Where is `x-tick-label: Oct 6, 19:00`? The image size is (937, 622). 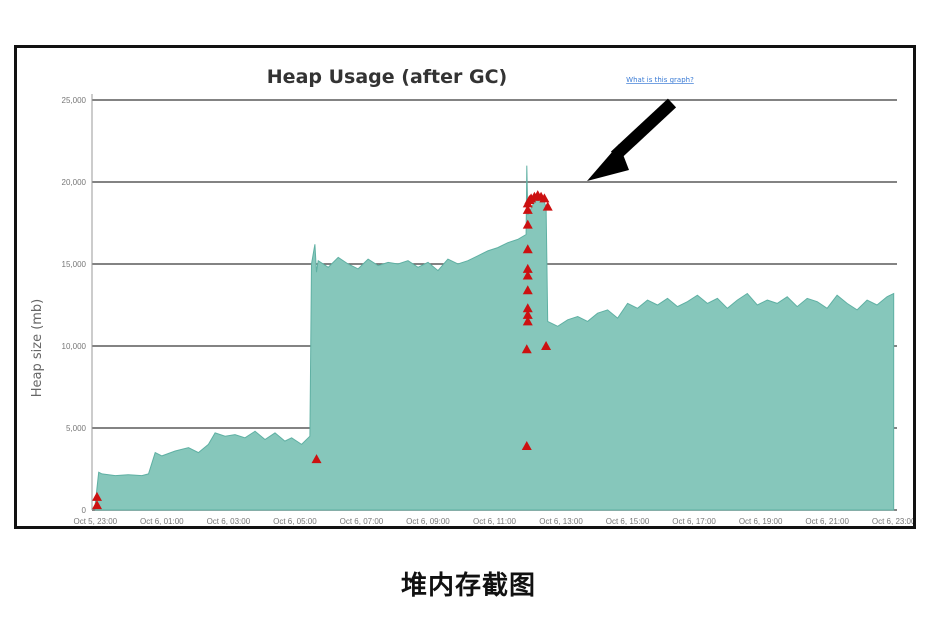
x-tick-label: Oct 6, 19:00 is located at coordinates (761, 521).